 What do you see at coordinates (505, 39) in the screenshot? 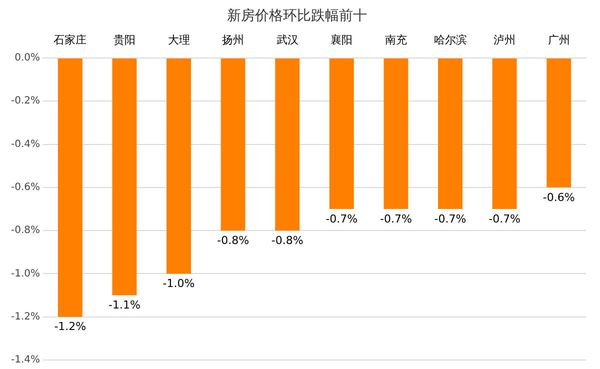
I see `x-tick-label: 泸州` at bounding box center [505, 39].